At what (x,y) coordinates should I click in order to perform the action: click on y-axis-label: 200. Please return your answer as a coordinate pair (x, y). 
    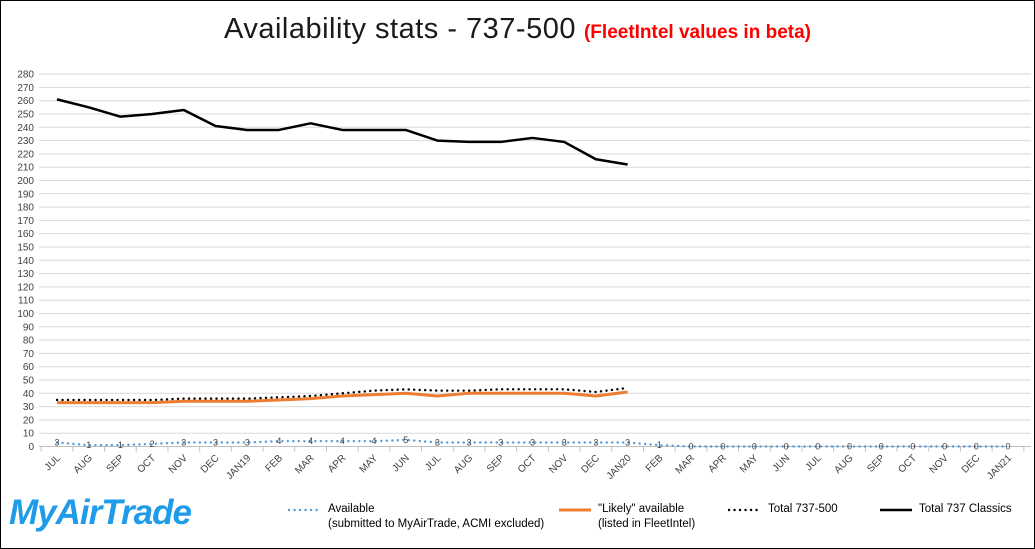
    Looking at the image, I should click on (25, 181).